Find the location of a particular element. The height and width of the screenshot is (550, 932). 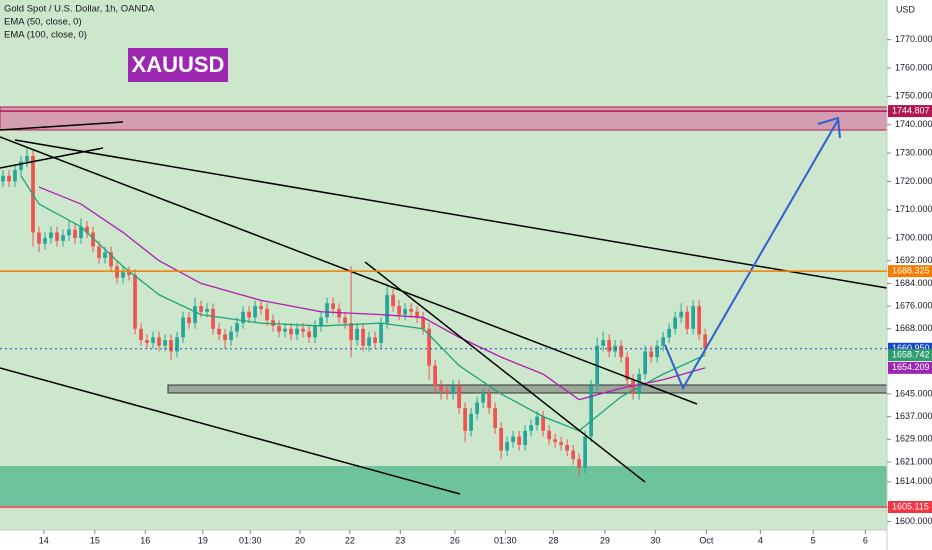

legend-entry: Gold Spot / U.S. Dollar, 1h, OANDA is located at coordinates (79, 9).